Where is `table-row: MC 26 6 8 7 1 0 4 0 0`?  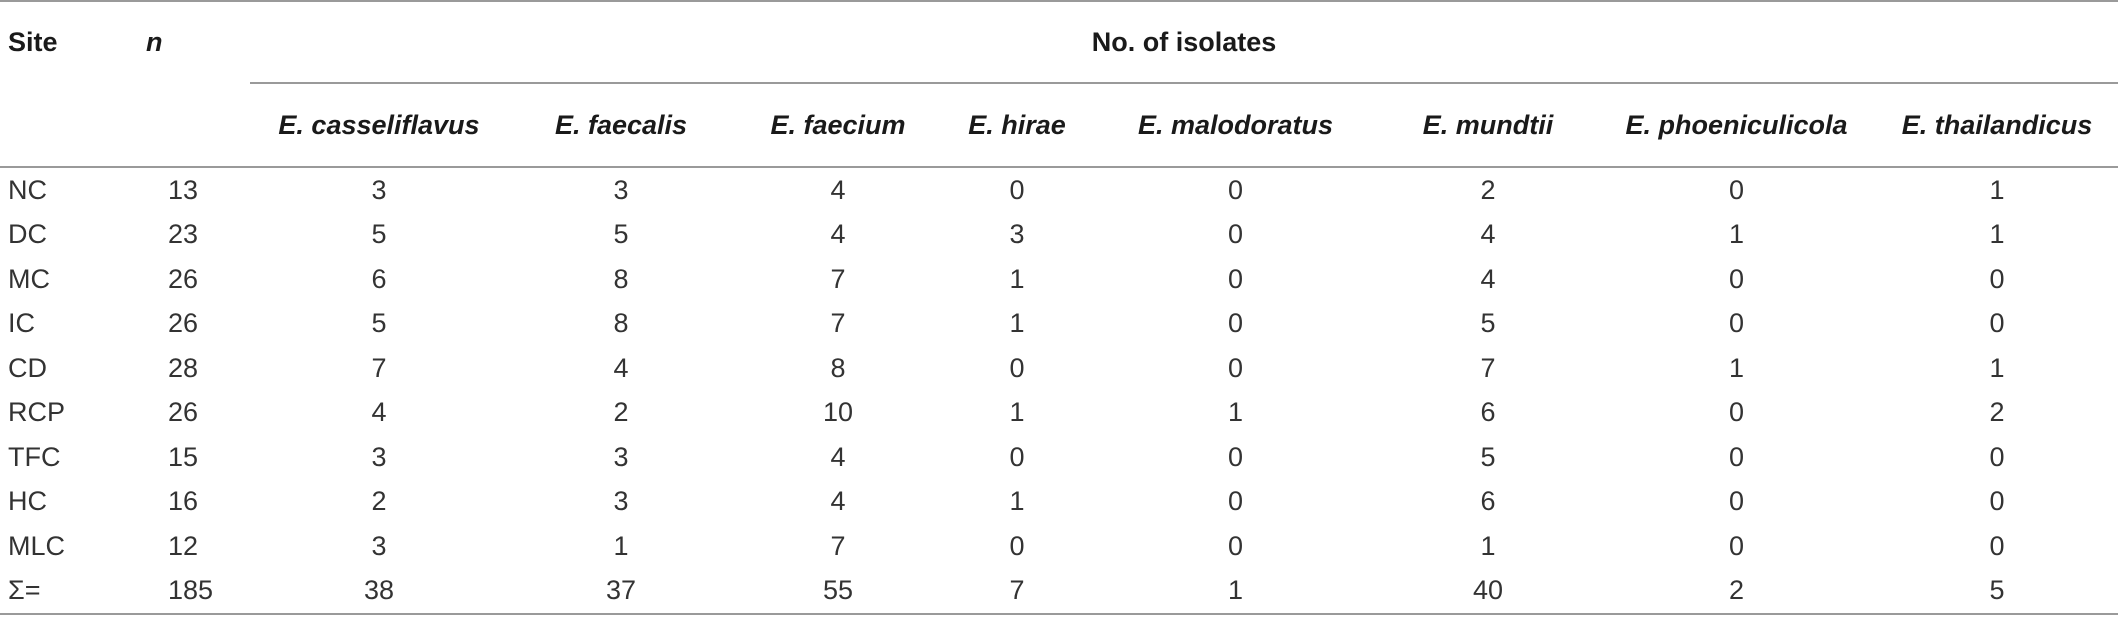 table-row: MC 26 6 8 7 1 0 4 0 0 is located at coordinates (1059, 279).